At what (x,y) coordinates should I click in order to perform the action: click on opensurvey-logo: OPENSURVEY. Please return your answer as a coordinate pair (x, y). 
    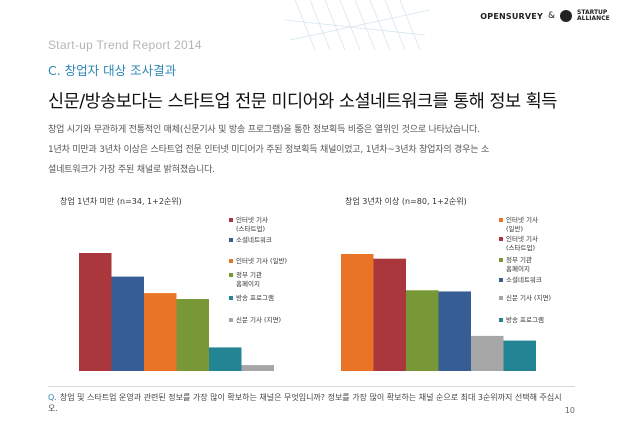
    Looking at the image, I should click on (511, 16).